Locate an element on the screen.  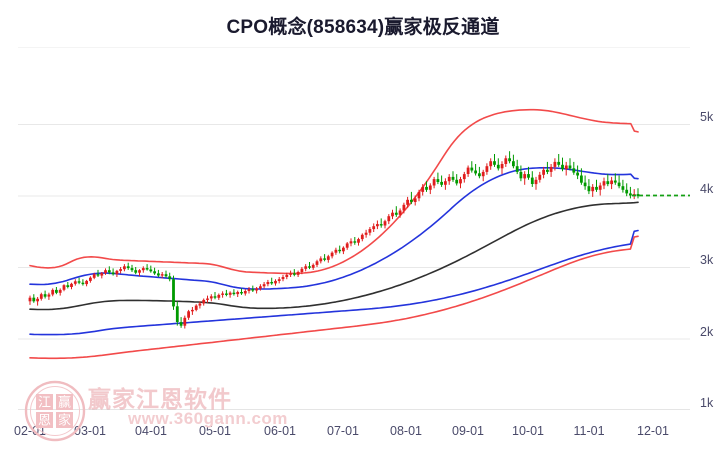
page-title: CPO概念(858634)赢家极反通道 is located at coordinates (363, 27).